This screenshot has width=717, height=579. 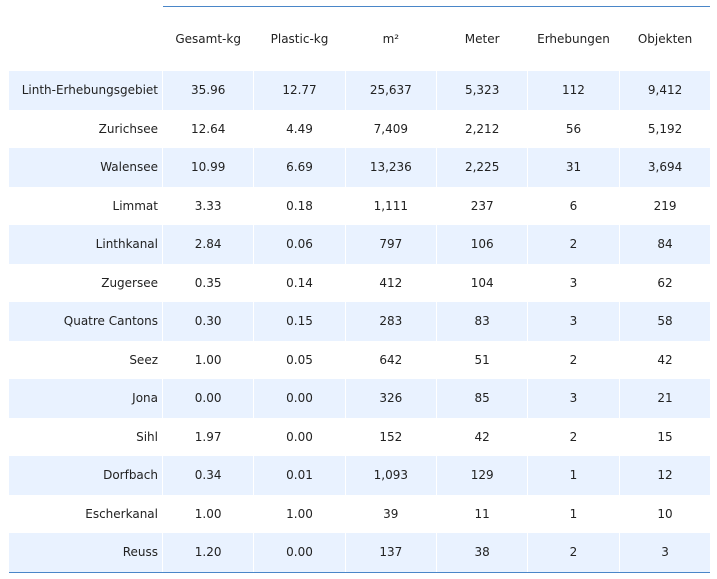 I want to click on column-header: Erhebungen, so click(x=573, y=38).